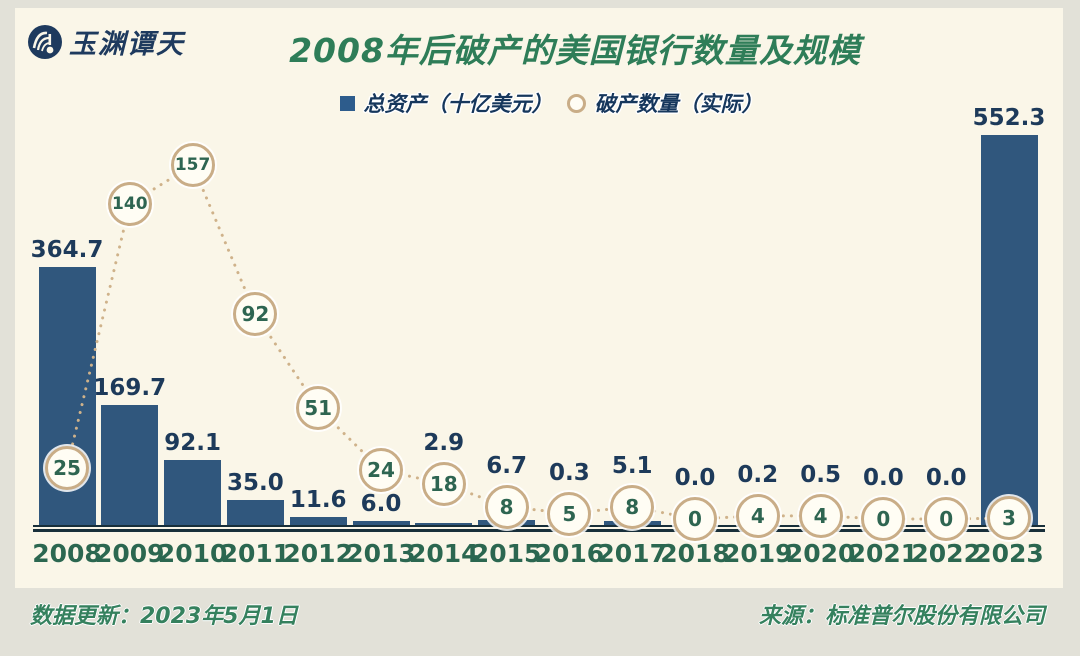 This screenshot has width=1080, height=656. What do you see at coordinates (506, 553) in the screenshot?
I see `x-tick-2015: 2015` at bounding box center [506, 553].